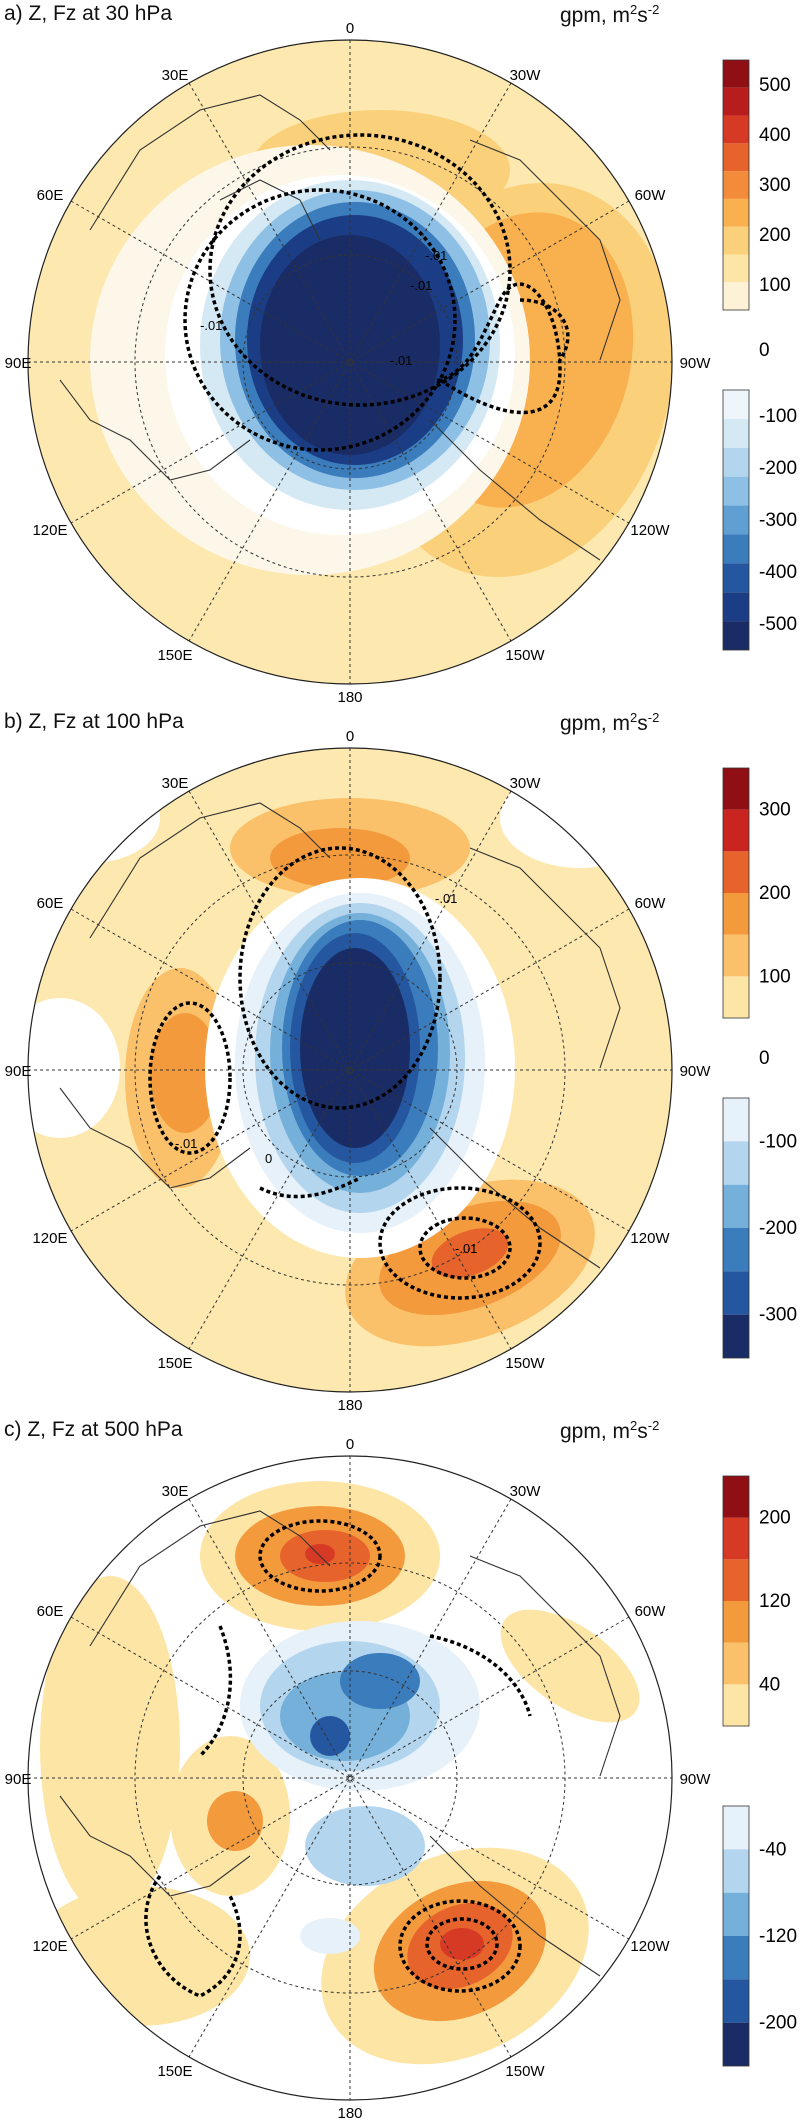 This screenshot has height=2125, width=800. What do you see at coordinates (323, 308) in the screenshot?
I see `contour-labels: -.01 -.01 -.01 -.01` at bounding box center [323, 308].